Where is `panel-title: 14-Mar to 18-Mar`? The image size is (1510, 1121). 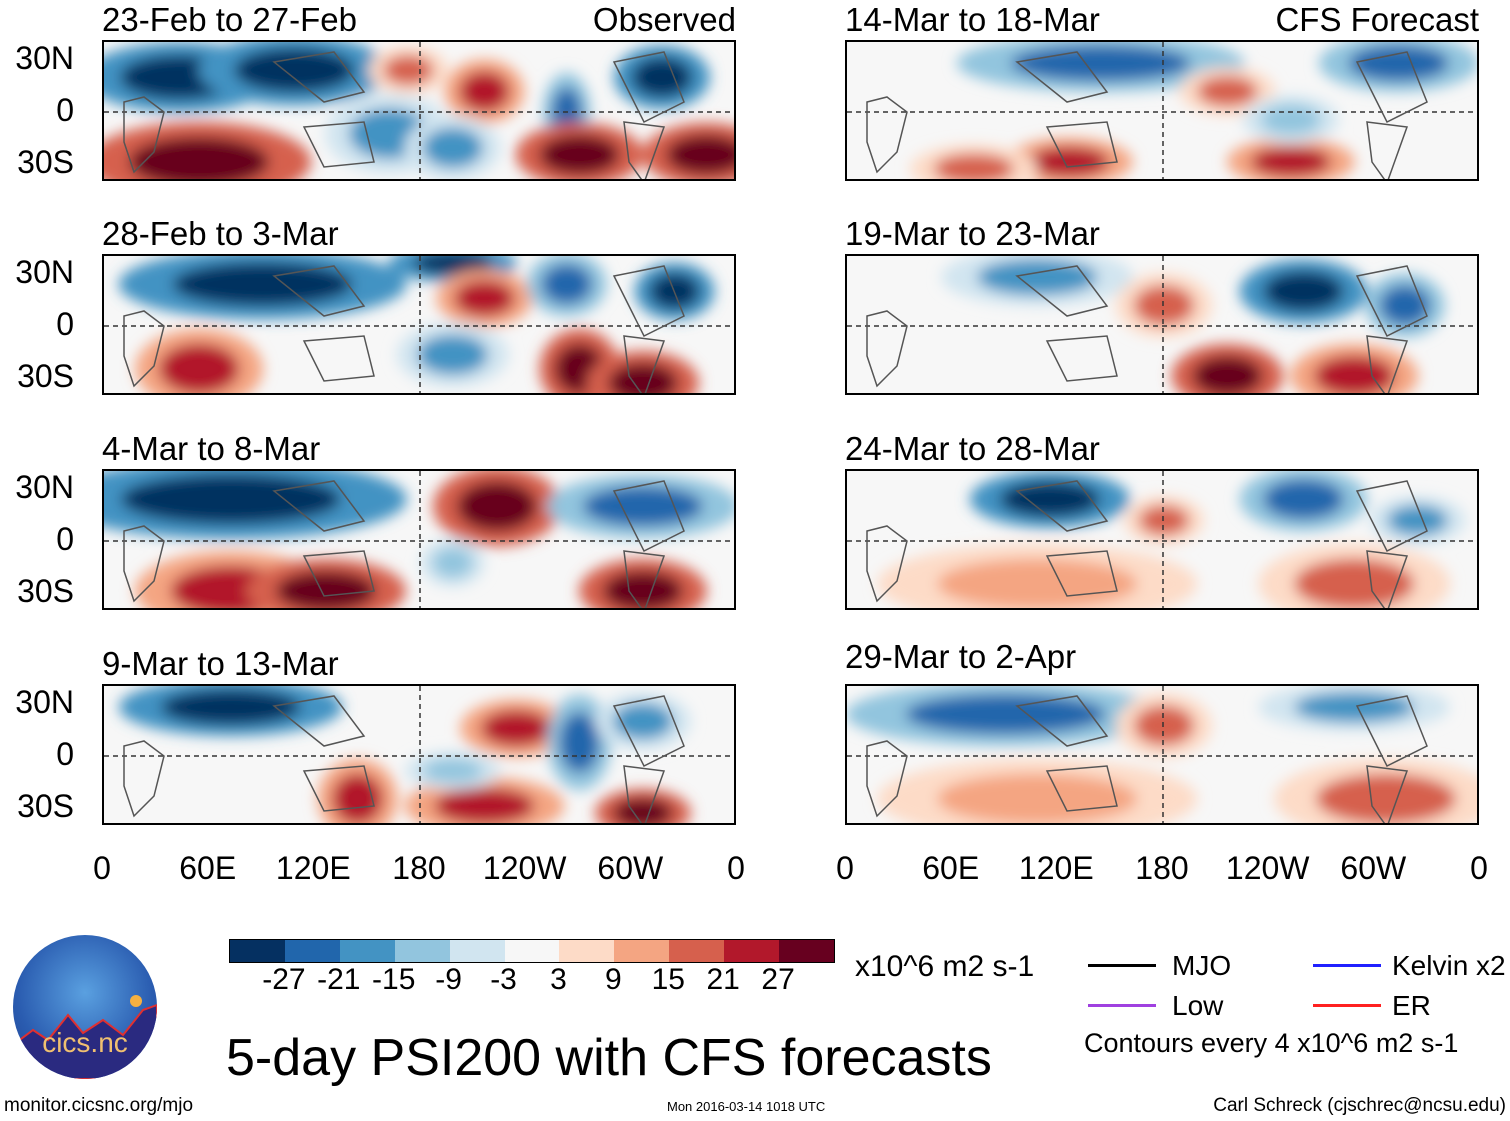
panel-title: 14-Mar to 18-Mar is located at coordinates (972, 19).